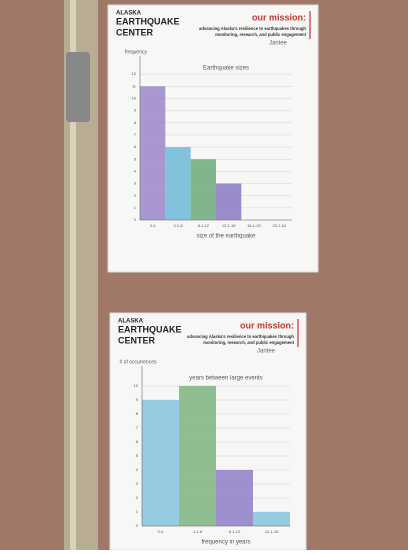 The height and width of the screenshot is (555, 408). What do you see at coordinates (138, 362) in the screenshot?
I see `y-axis-label: # of occurrences` at bounding box center [138, 362].